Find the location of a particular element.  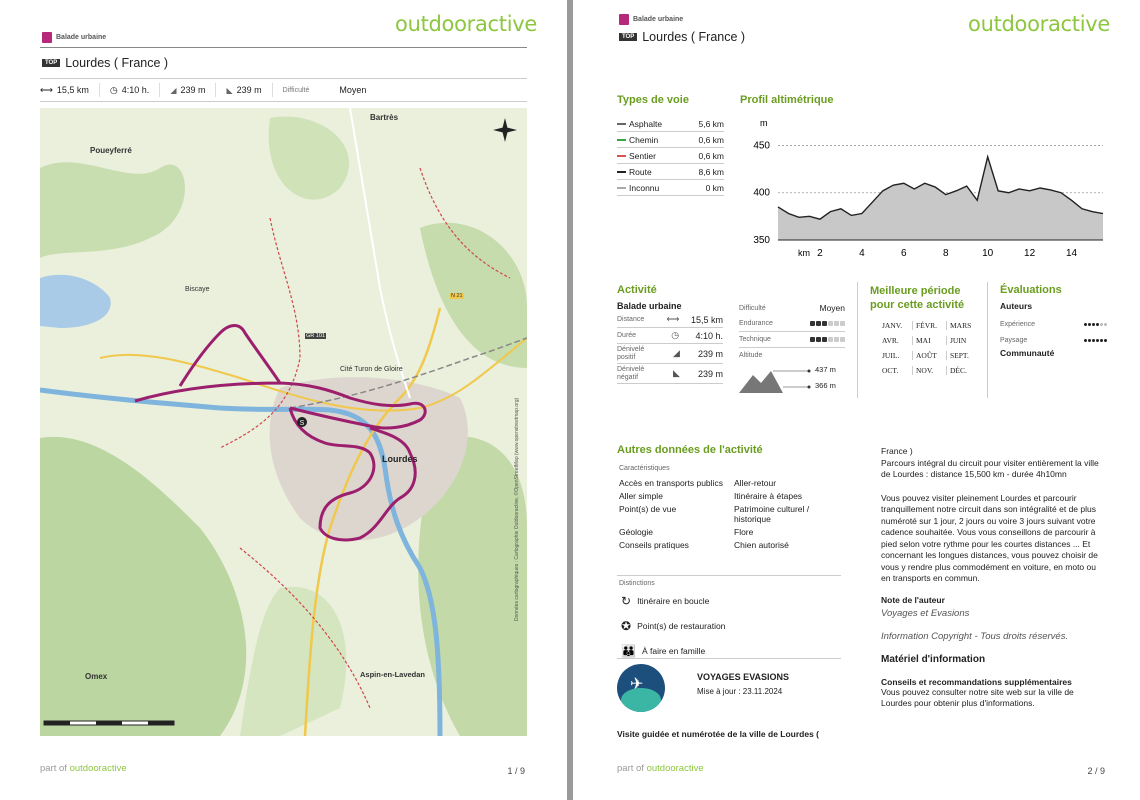

caracteristique-item: Géologie is located at coordinates (636, 532).